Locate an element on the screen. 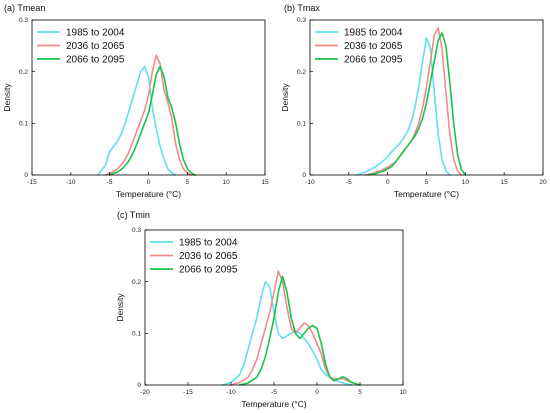 The height and width of the screenshot is (413, 550). panel-title: (b) Tmax is located at coordinates (302, 8).